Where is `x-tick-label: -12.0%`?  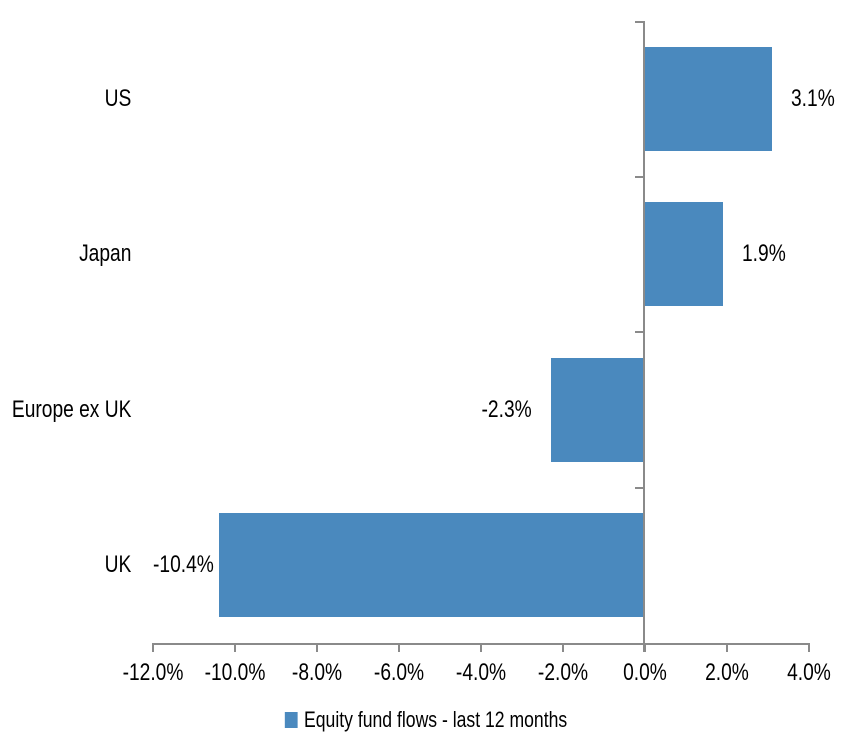
x-tick-label: -12.0% is located at coordinates (153, 672).